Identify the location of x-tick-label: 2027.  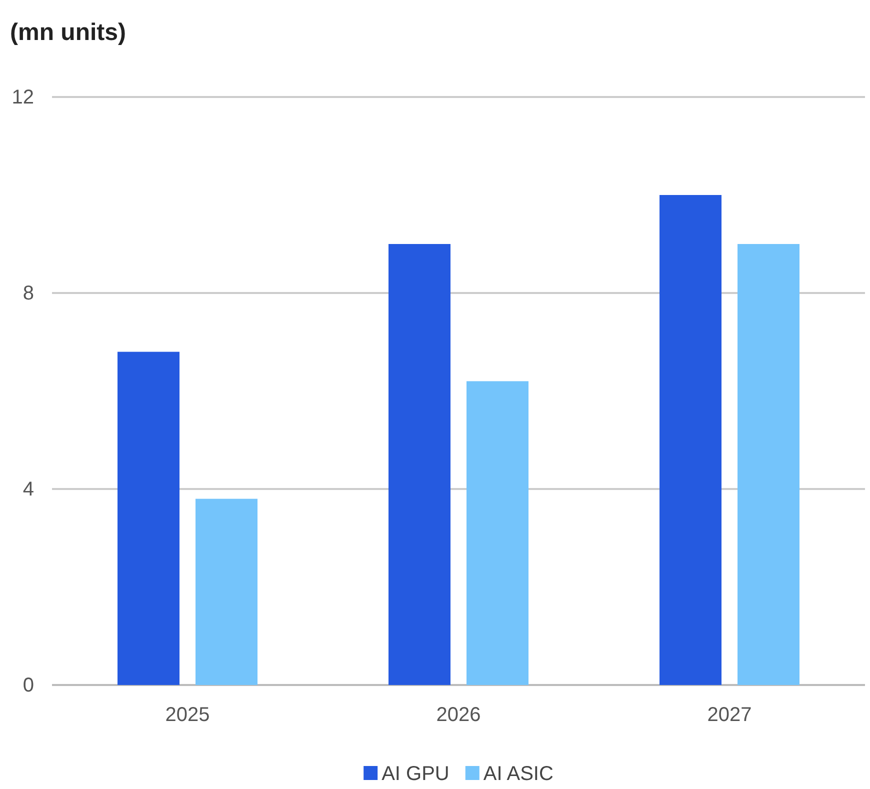
(729, 715).